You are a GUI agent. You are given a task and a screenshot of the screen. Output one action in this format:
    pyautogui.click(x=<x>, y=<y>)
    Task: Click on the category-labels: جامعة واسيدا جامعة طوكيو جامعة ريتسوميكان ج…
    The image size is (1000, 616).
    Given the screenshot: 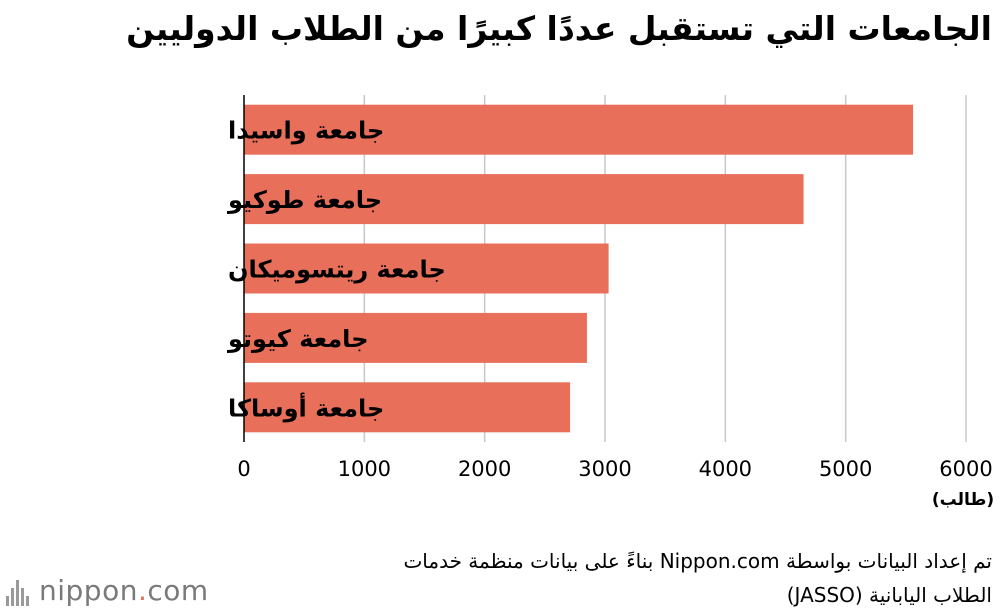 What is the action you would take?
    pyautogui.click(x=336, y=270)
    